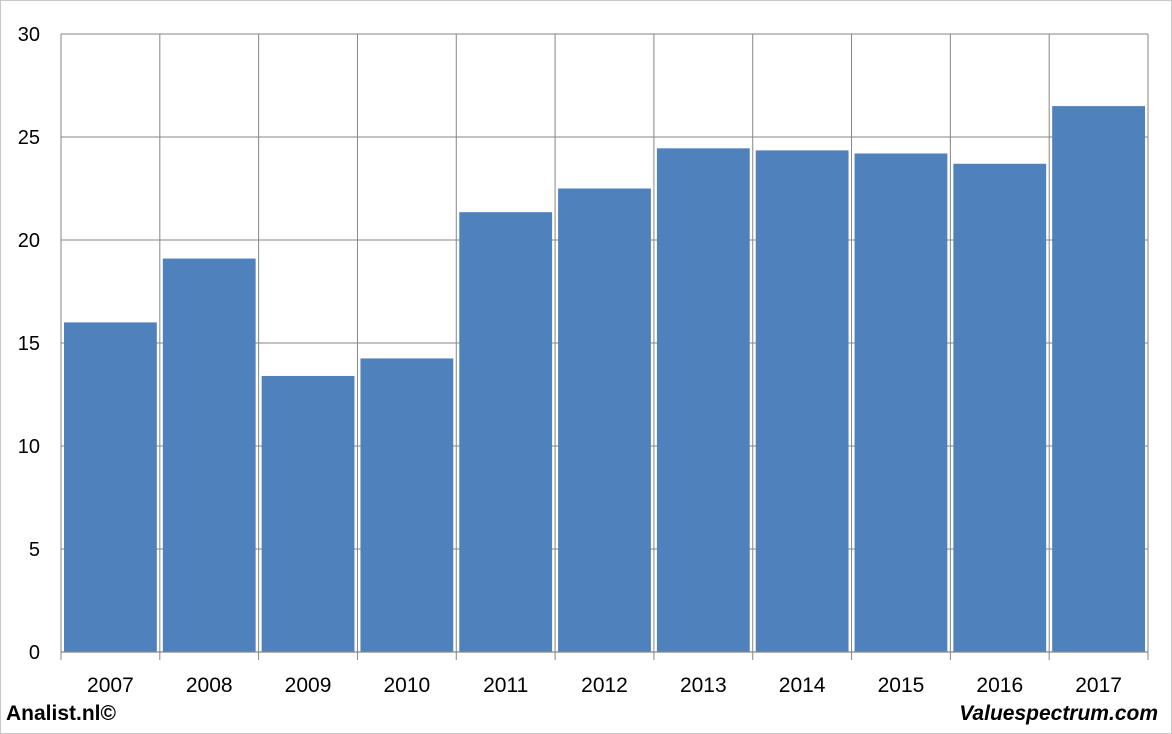  What do you see at coordinates (703, 685) in the screenshot?
I see `x-tick-label: 2013` at bounding box center [703, 685].